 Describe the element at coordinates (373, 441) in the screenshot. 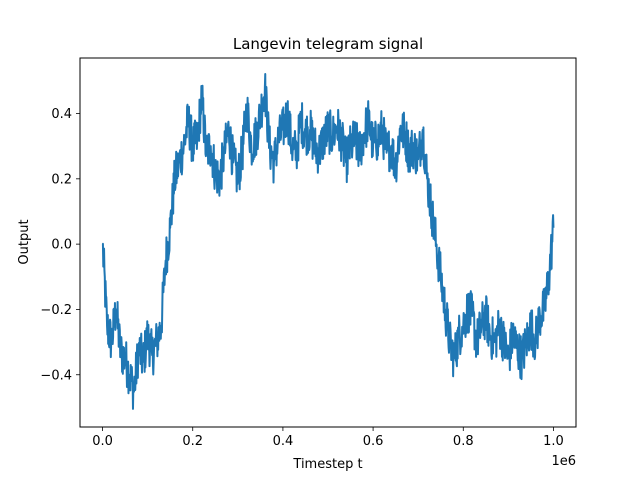

I see `x-tick-label: 0.6` at that location.